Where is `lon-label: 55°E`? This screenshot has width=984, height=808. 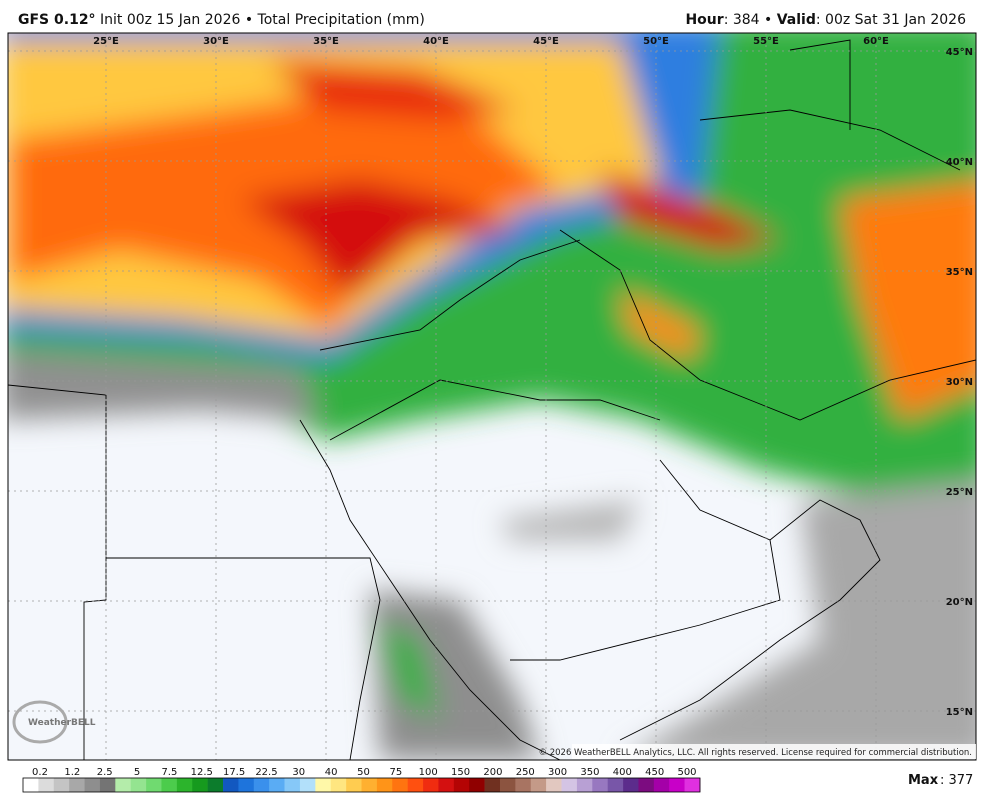
lon-label: 55°E is located at coordinates (766, 41).